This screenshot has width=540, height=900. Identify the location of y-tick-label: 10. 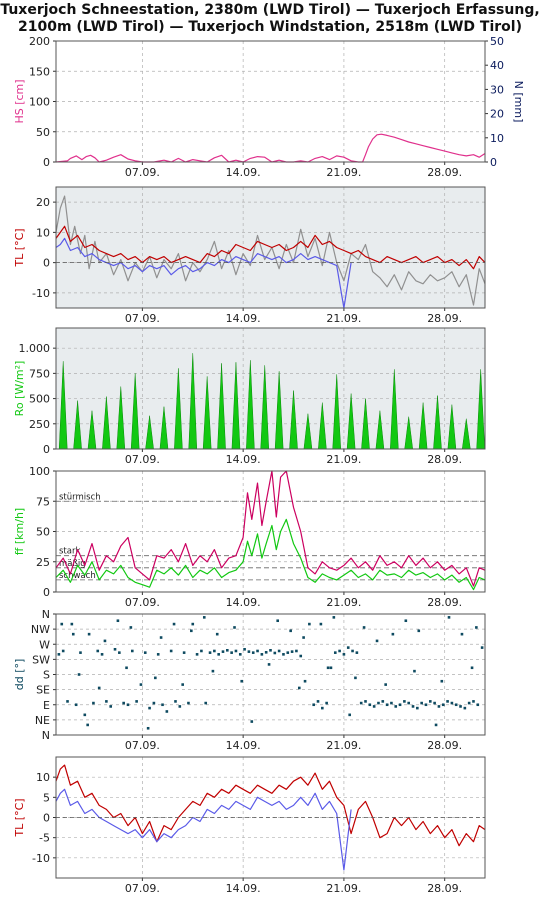
(43, 232).